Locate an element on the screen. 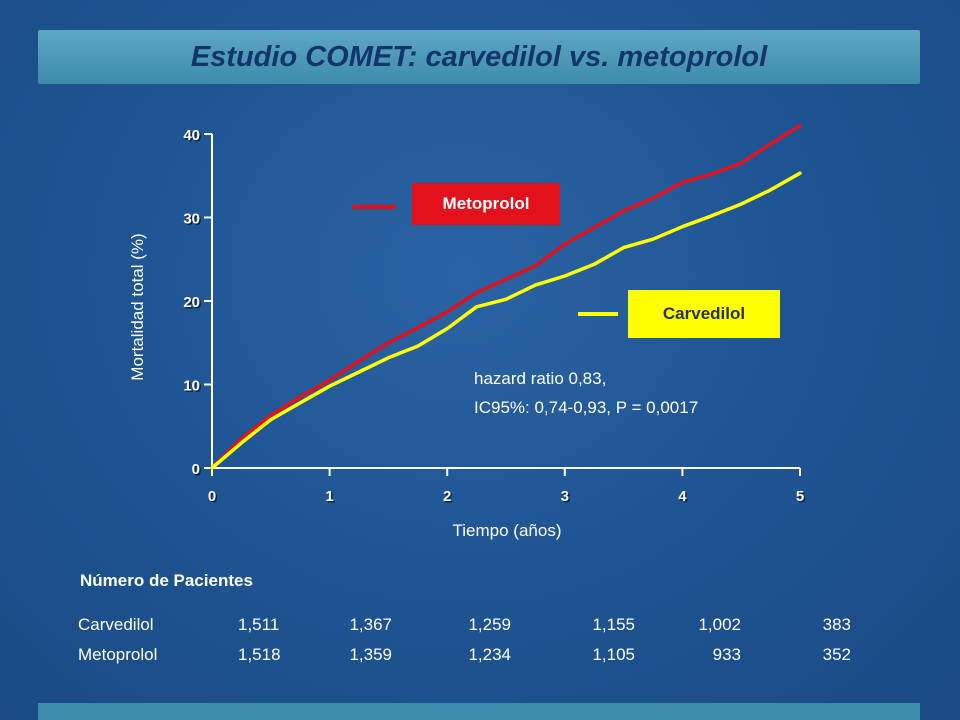 The height and width of the screenshot is (720, 960). x-tick-label: 1 is located at coordinates (329, 496).